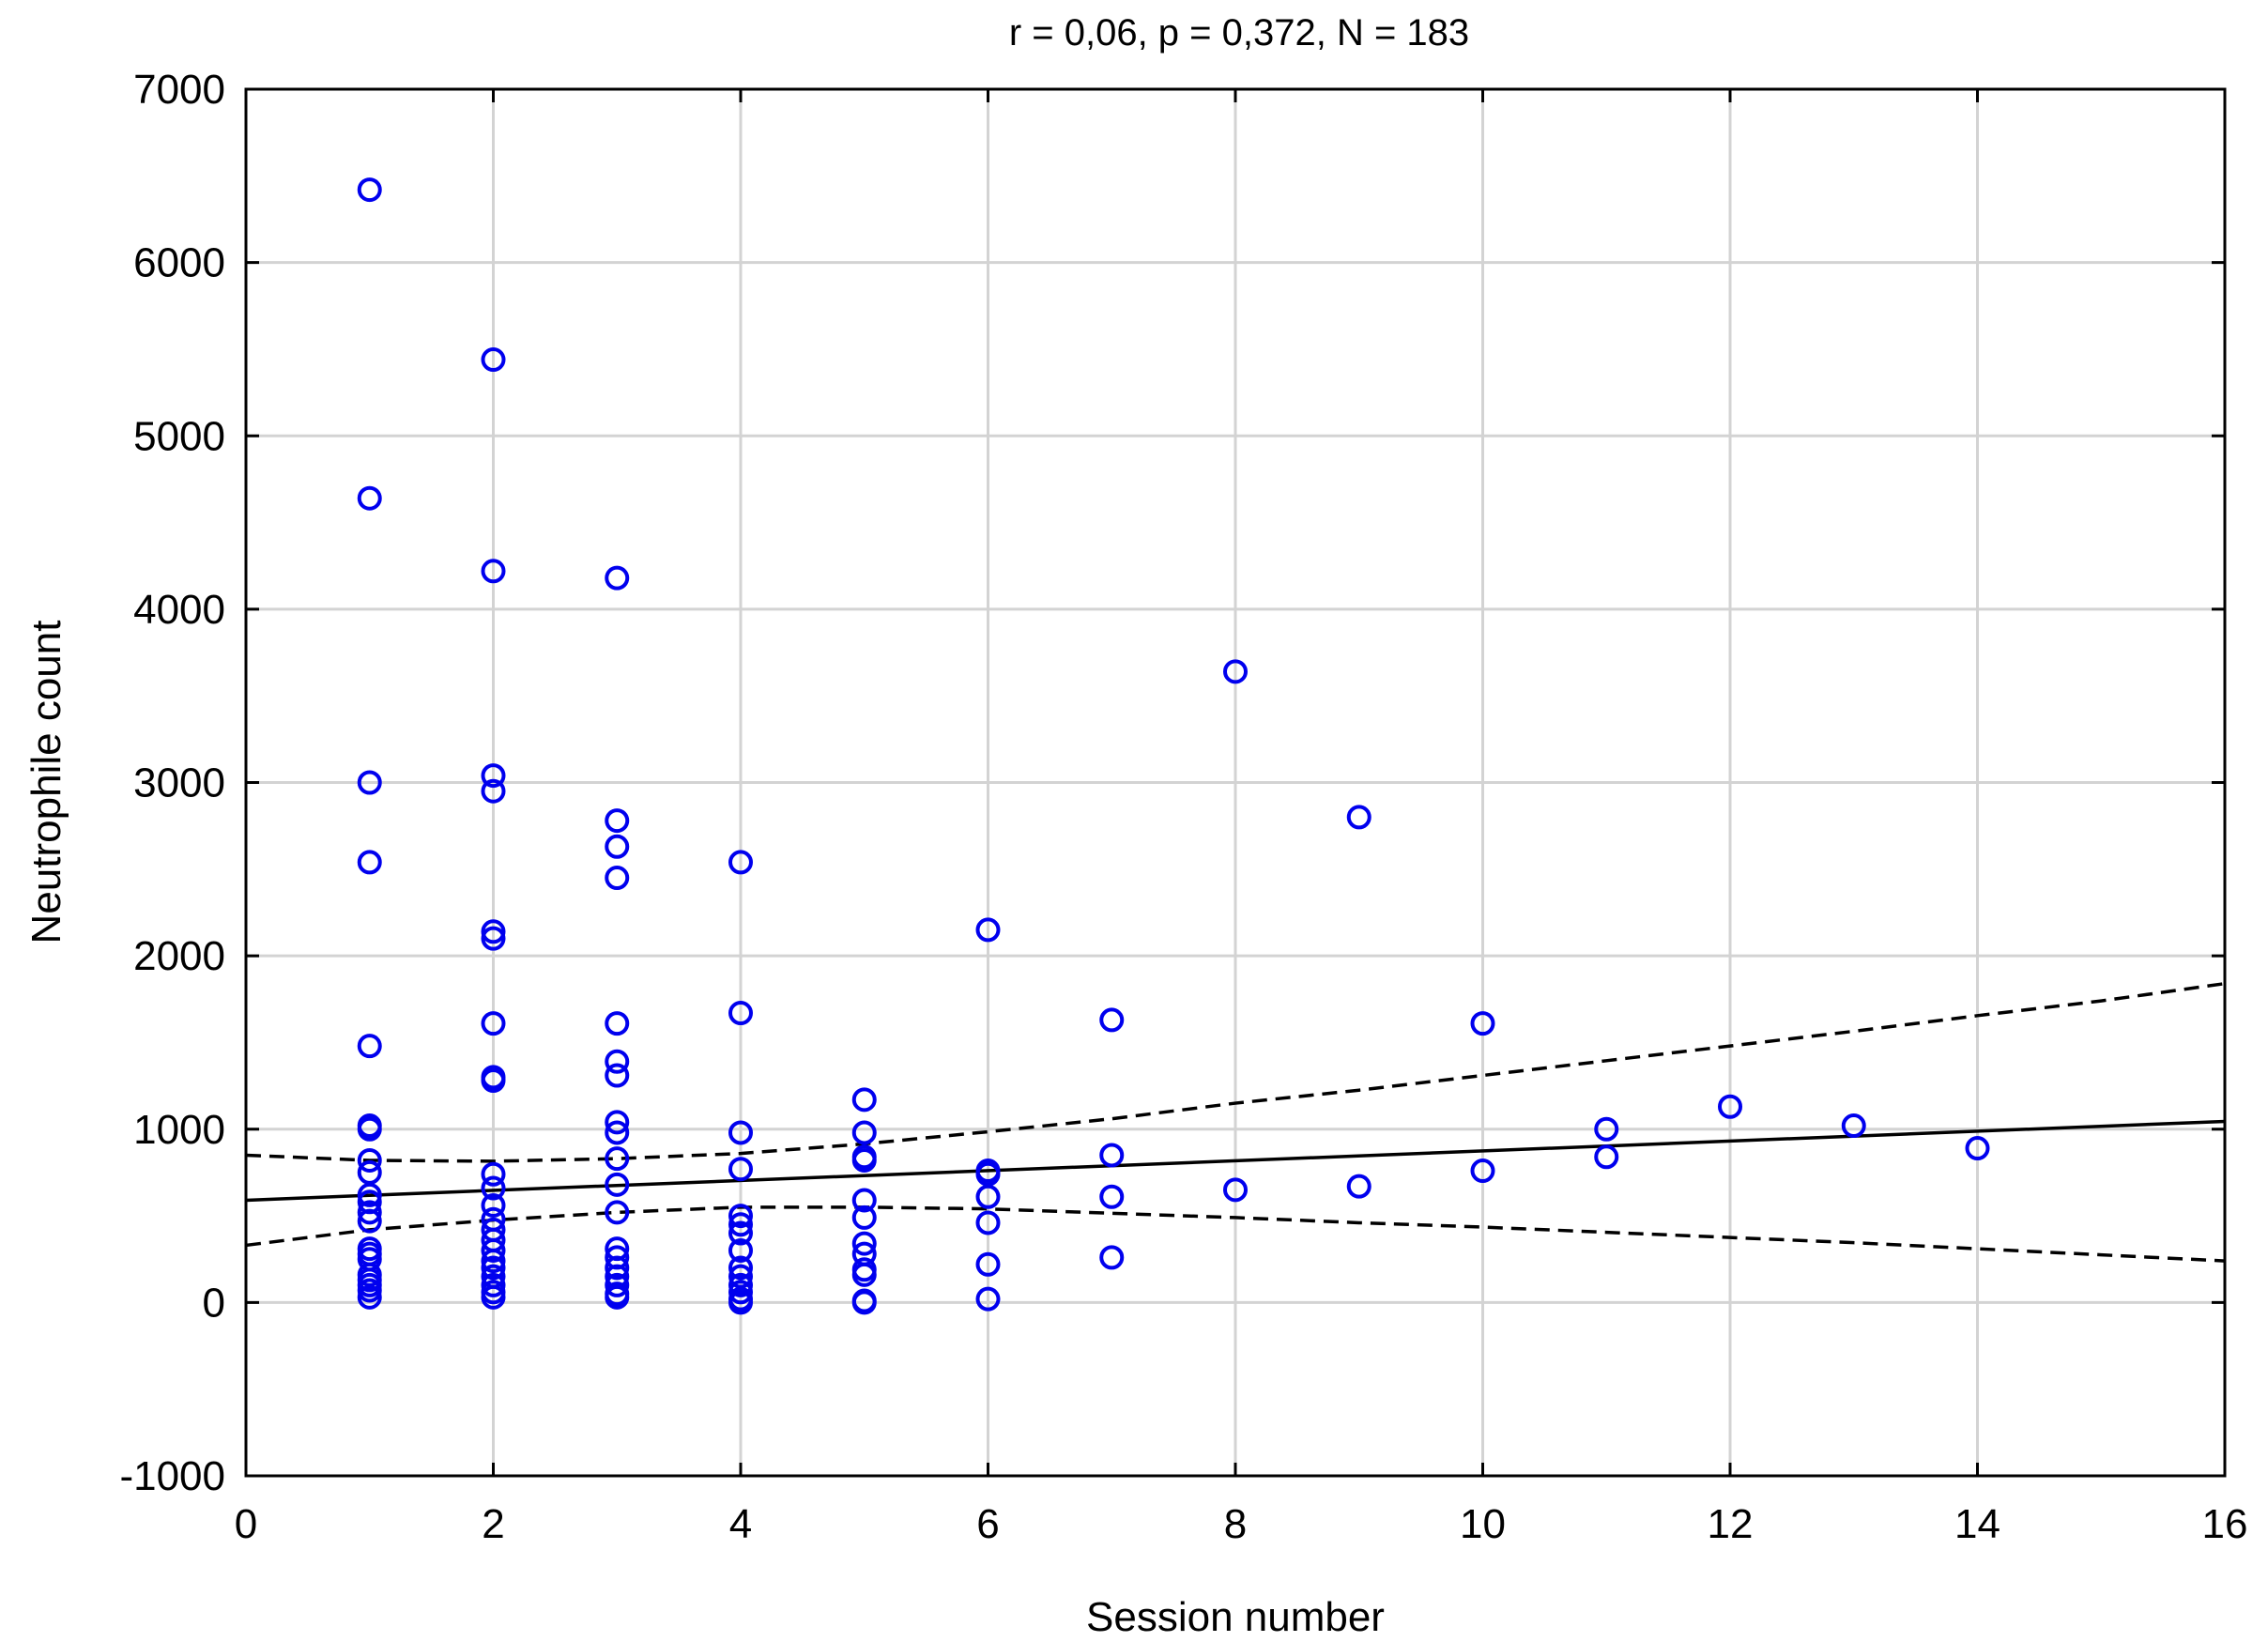  I want to click on regression-line, so click(1235, 1161).